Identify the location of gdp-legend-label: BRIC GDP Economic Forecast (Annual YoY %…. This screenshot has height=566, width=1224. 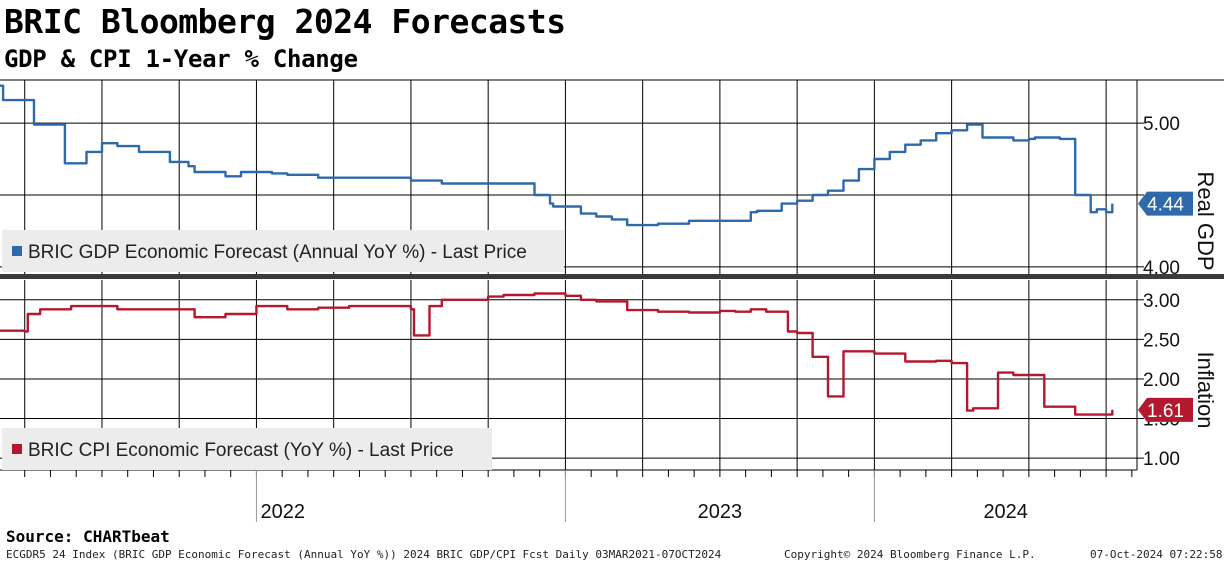
(277, 252).